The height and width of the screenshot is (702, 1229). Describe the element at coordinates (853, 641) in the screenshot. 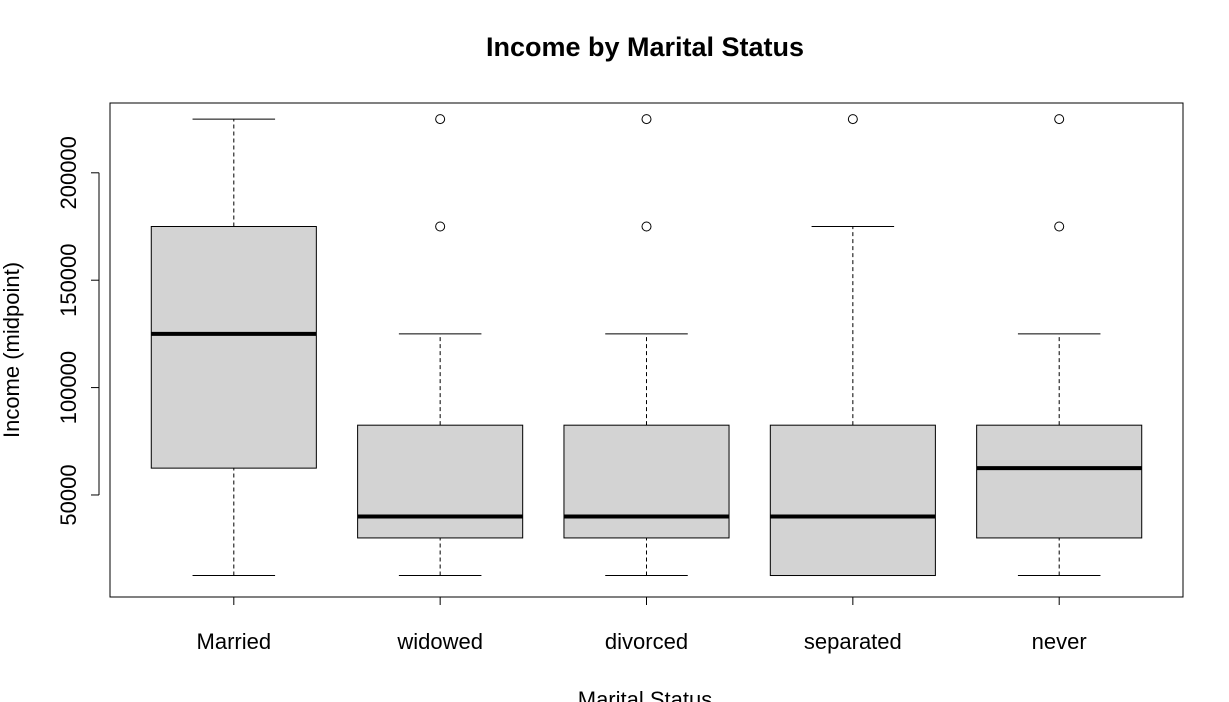

I see `x-tick-label: separated` at that location.